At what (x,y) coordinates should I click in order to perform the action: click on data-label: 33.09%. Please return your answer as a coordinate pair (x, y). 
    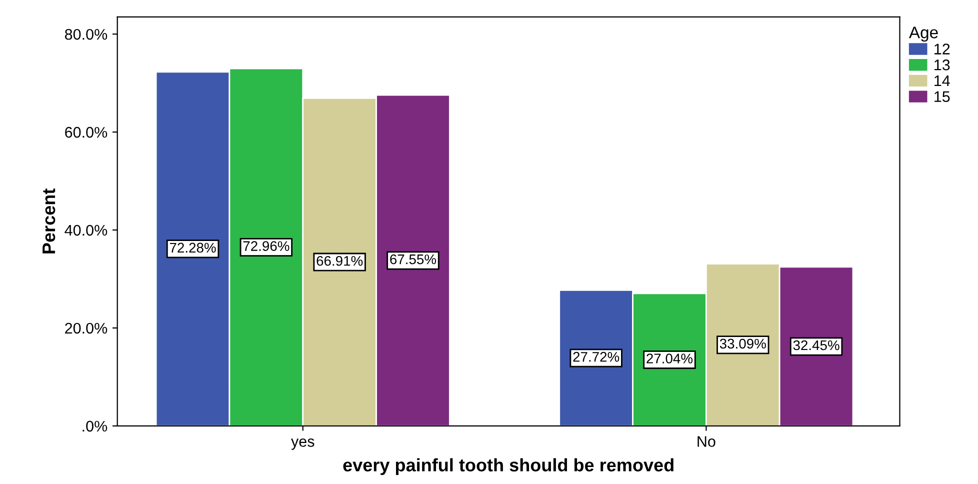
    Looking at the image, I should click on (743, 343).